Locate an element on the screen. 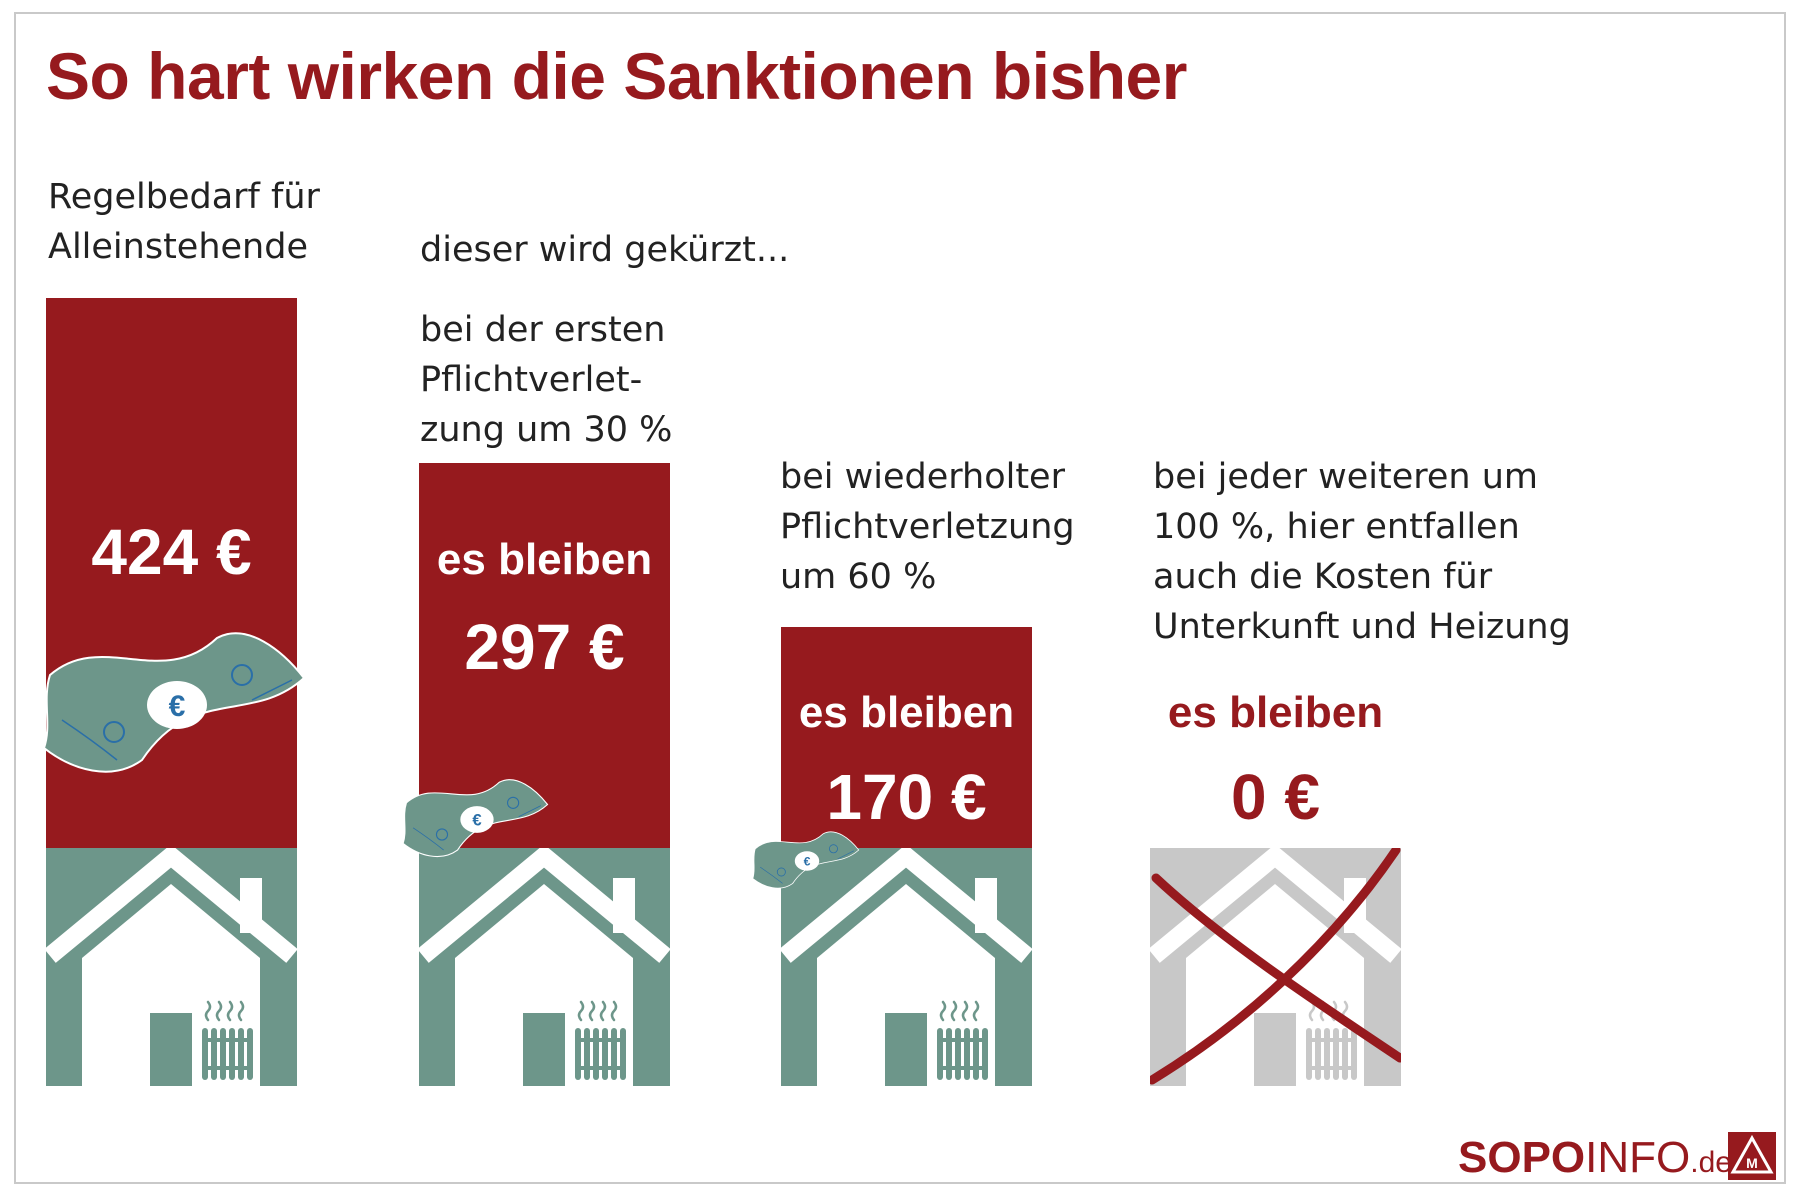 The width and height of the screenshot is (1800, 1199). svg-text: M is located at coordinates (1752, 1163).